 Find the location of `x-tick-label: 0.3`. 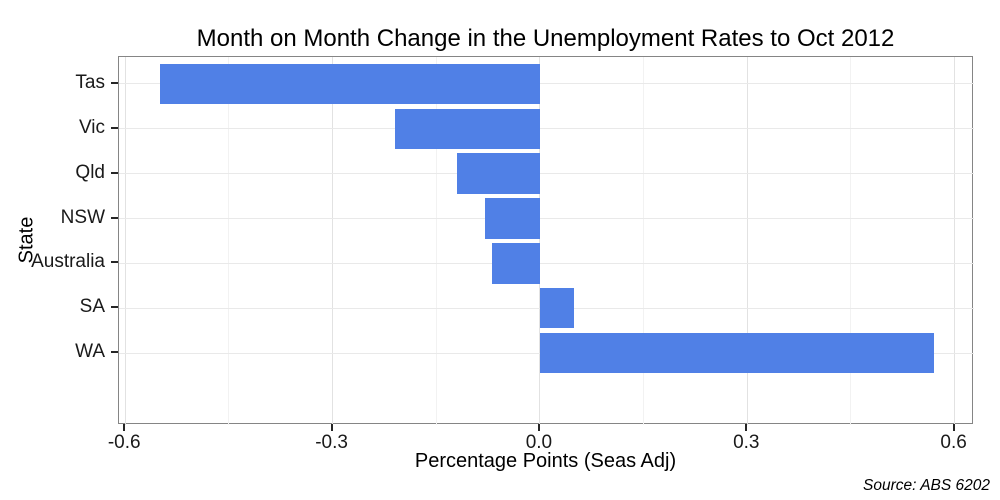

x-tick-label: 0.3 is located at coordinates (746, 442).